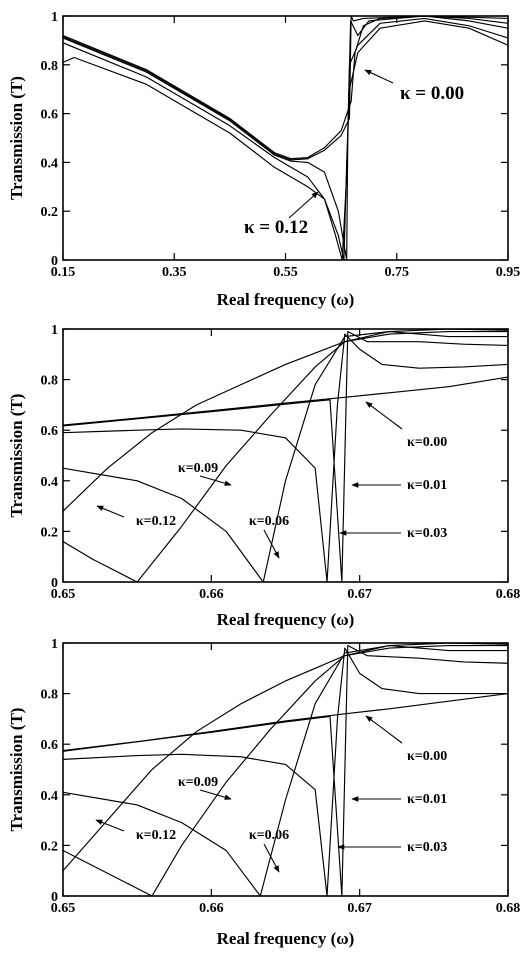 The height and width of the screenshot is (969, 526). What do you see at coordinates (174, 272) in the screenshot?
I see `x-tick-label: 0.35` at bounding box center [174, 272].